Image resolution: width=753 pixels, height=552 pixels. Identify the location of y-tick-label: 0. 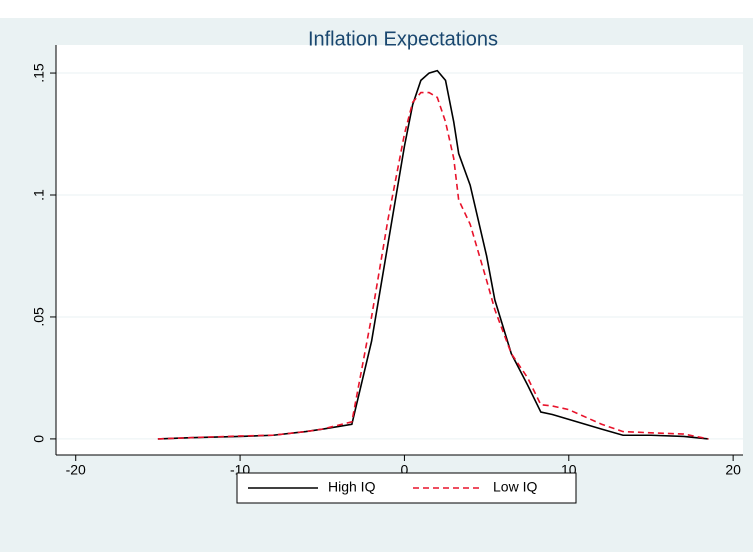
(39, 439).